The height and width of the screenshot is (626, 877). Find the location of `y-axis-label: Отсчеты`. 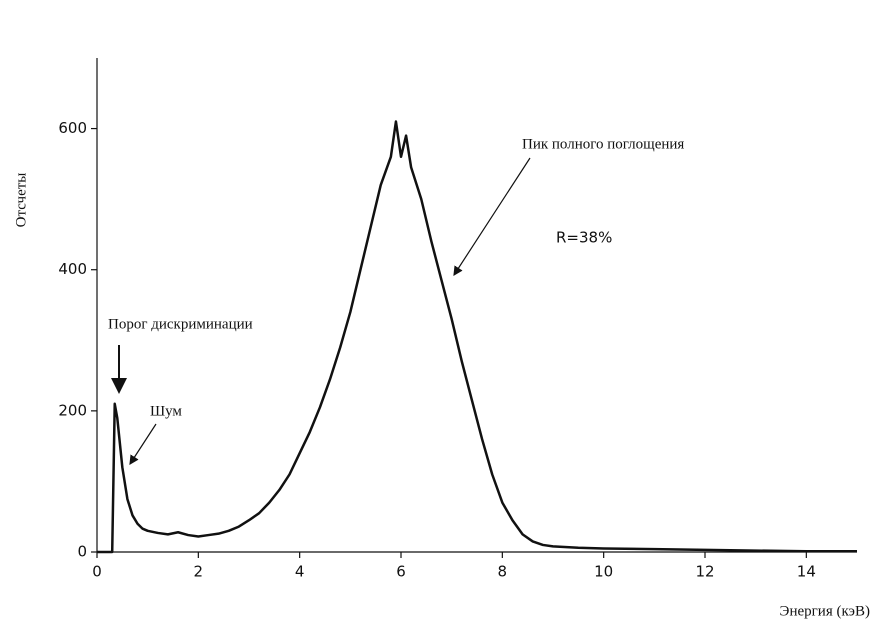

y-axis-label: Отсчеты is located at coordinates (21, 200).